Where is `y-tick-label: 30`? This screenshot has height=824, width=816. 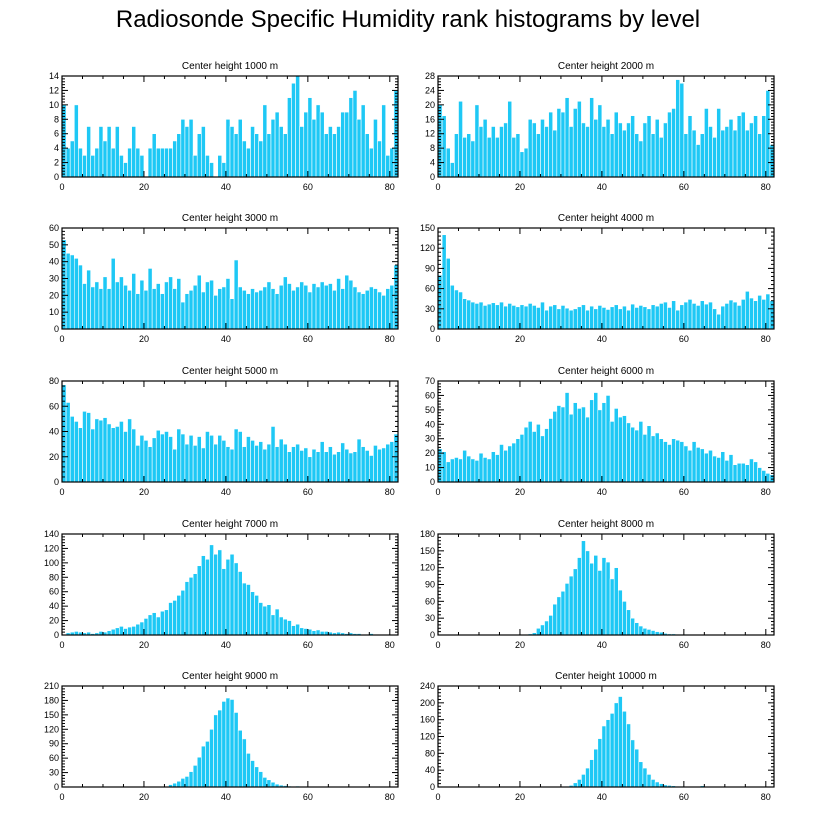 y-tick-label: 30 is located at coordinates (430, 439).